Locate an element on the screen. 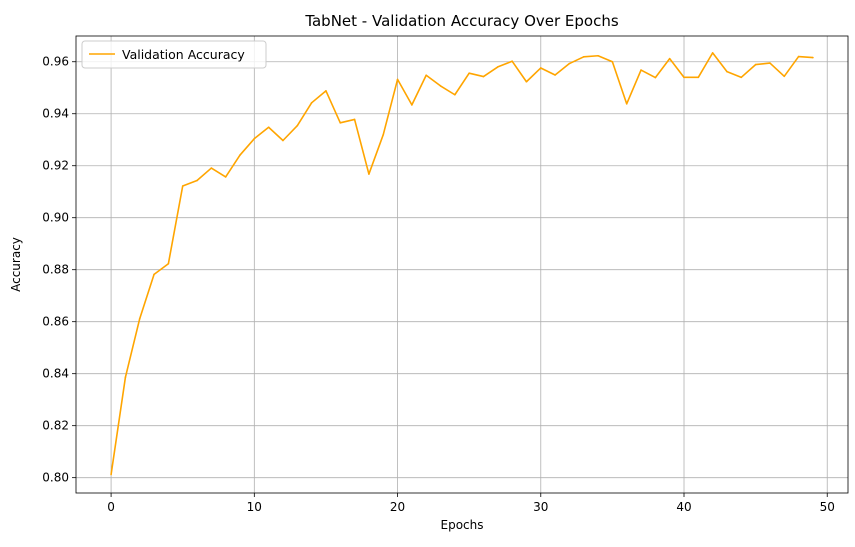 This screenshot has height=547, width=855. x-tick-label: 10 is located at coordinates (254, 507).